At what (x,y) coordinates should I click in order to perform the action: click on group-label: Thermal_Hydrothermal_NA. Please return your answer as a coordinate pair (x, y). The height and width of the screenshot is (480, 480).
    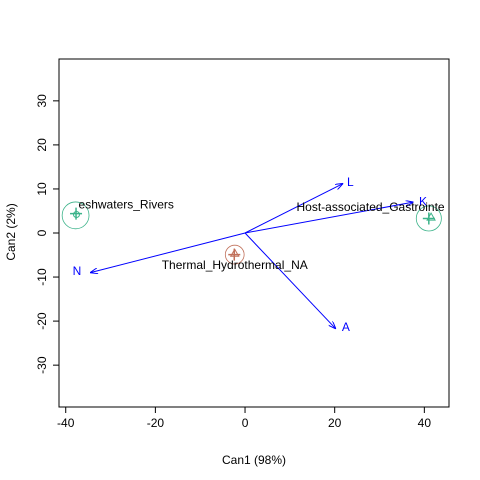
    Looking at the image, I should click on (235, 265).